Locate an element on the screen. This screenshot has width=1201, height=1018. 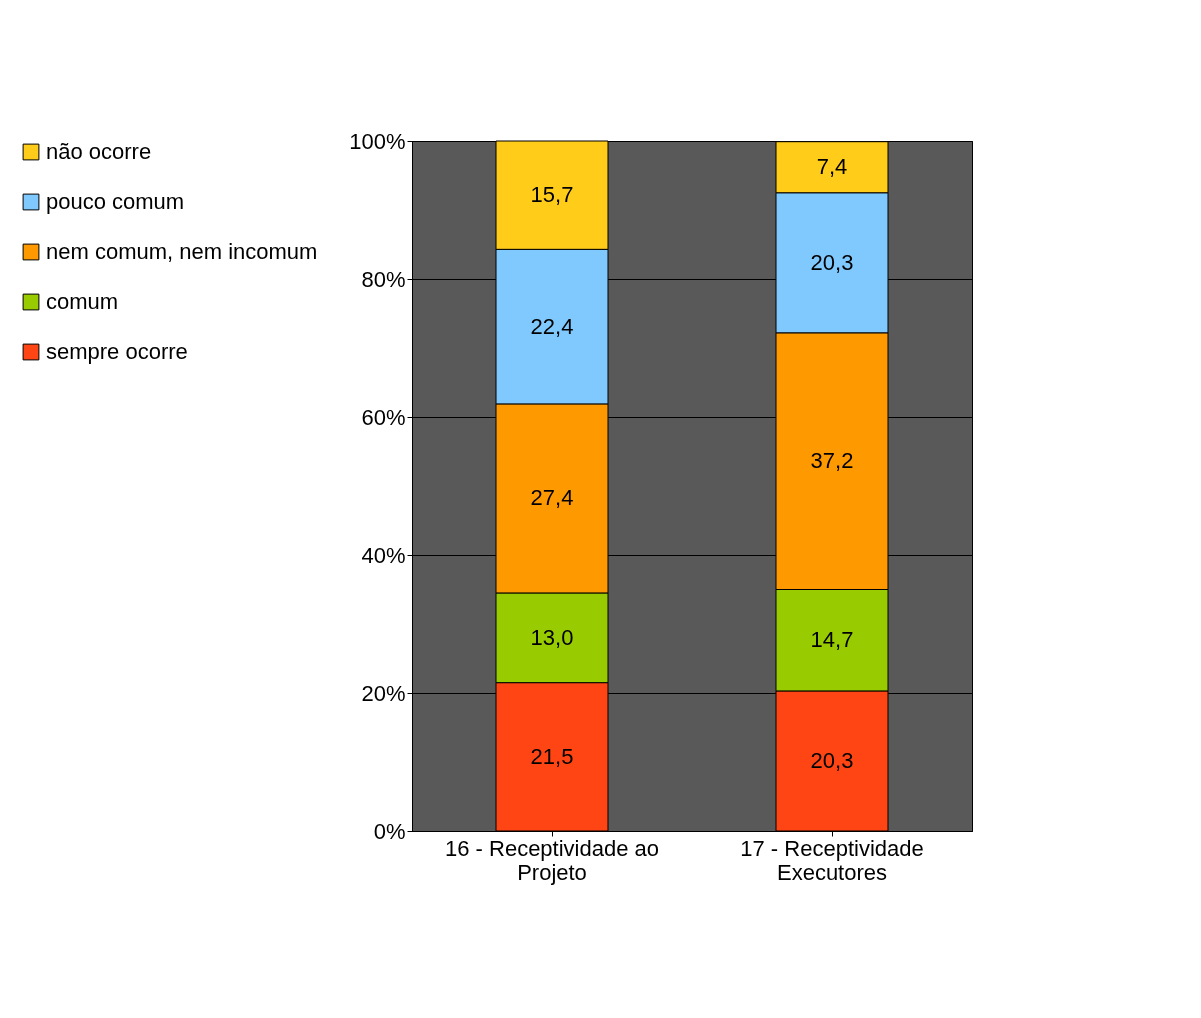
legend-label: nem comum, nem incomum is located at coordinates (182, 251).